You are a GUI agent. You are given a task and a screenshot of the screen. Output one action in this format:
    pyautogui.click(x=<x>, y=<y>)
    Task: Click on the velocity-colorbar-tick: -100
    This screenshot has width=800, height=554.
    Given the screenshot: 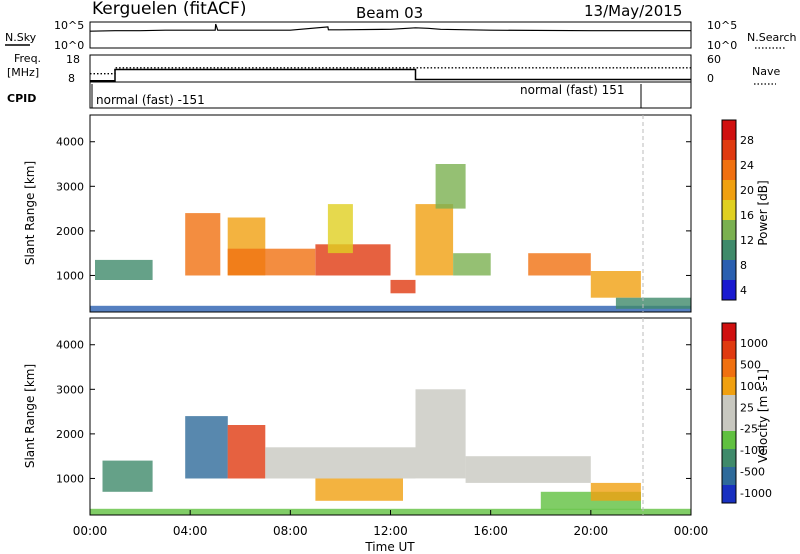 What is the action you would take?
    pyautogui.click(x=752, y=450)
    